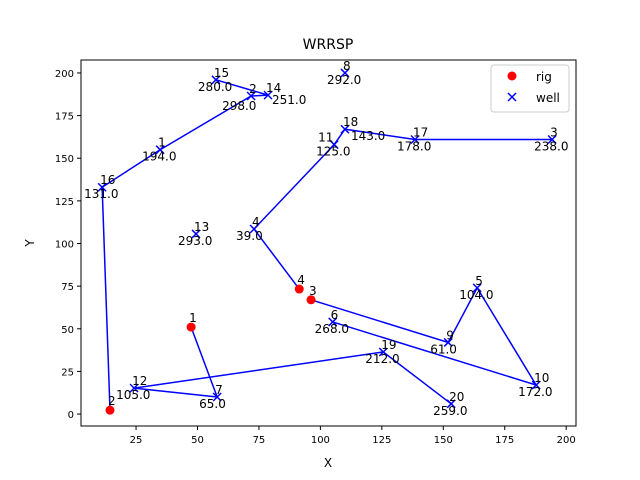 The height and width of the screenshot is (480, 640). Describe the element at coordinates (541, 378) in the screenshot. I see `well-id-label-10: 10` at that location.